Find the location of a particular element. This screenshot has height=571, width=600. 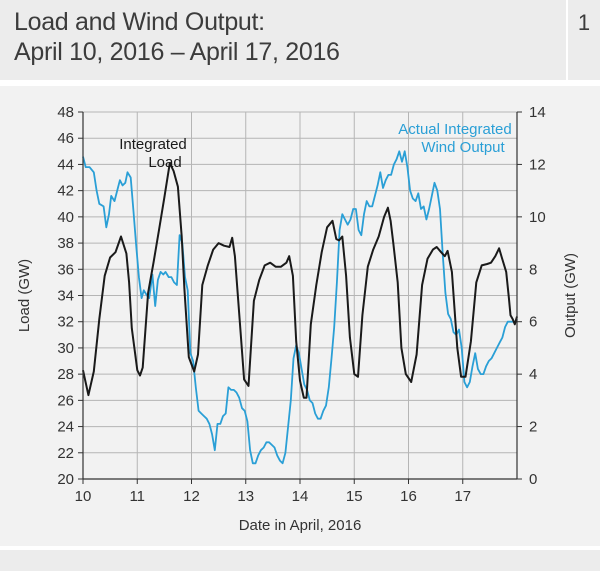

x-tick-label: 16 is located at coordinates (408, 496).